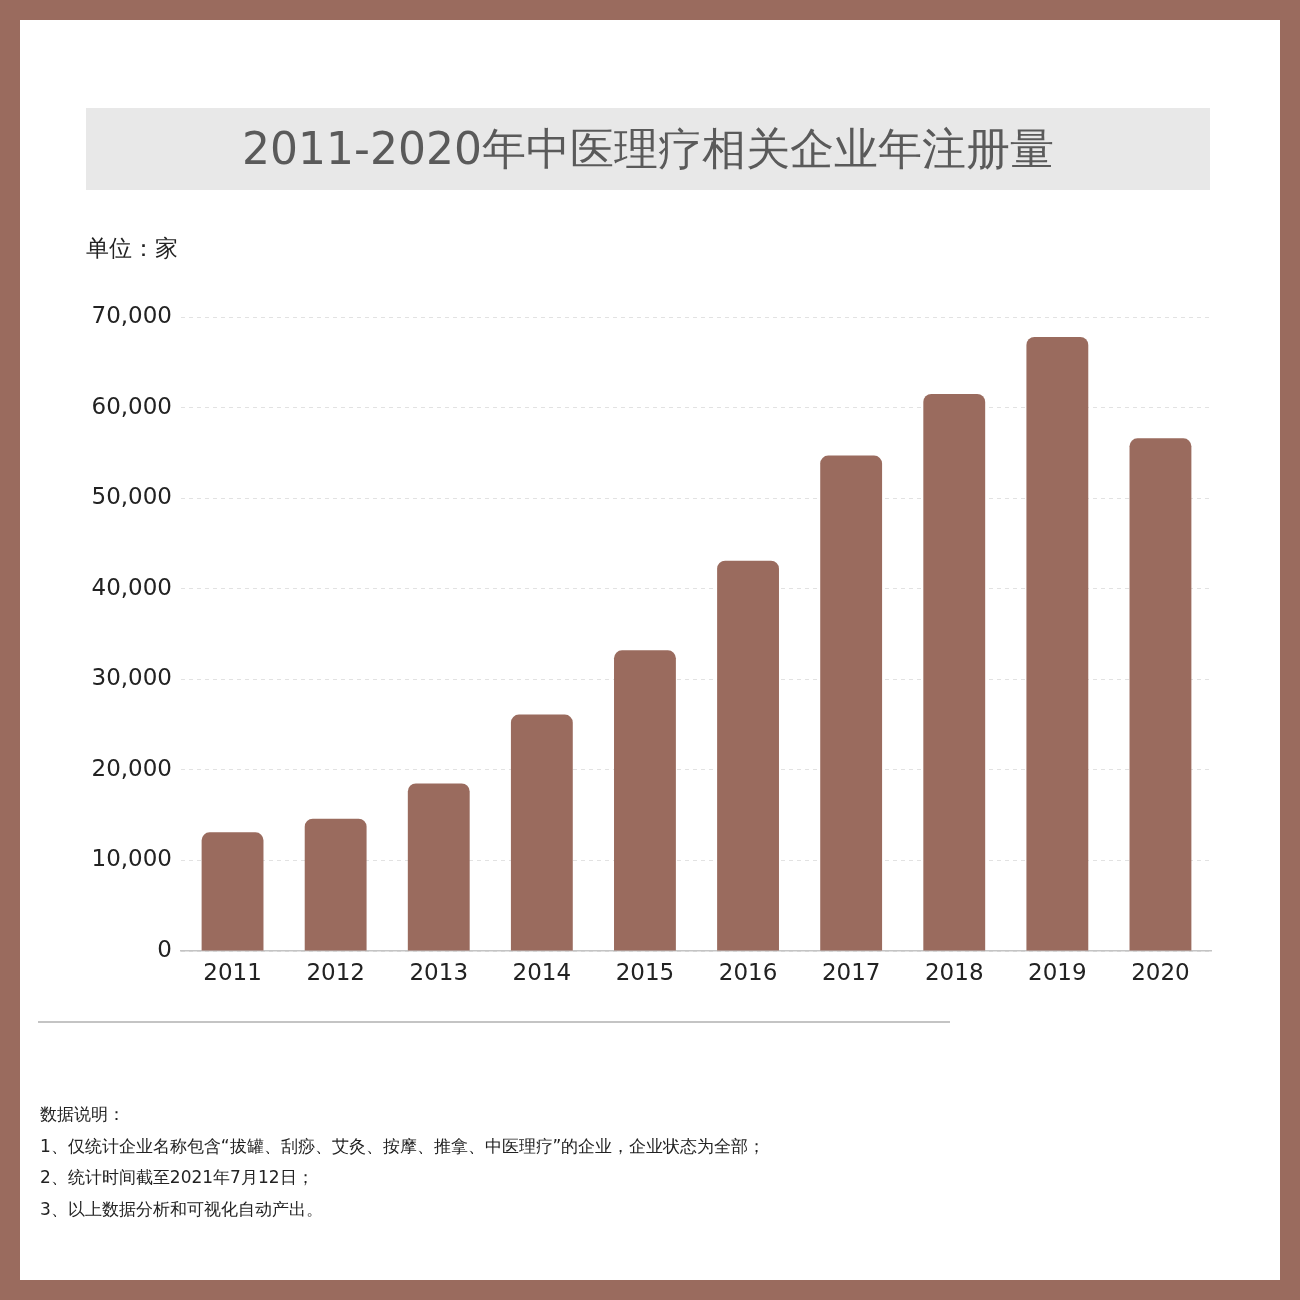 Image resolution: width=1300 pixels, height=1300 pixels. What do you see at coordinates (335, 971) in the screenshot?
I see `x-tick-label: 2012` at bounding box center [335, 971].